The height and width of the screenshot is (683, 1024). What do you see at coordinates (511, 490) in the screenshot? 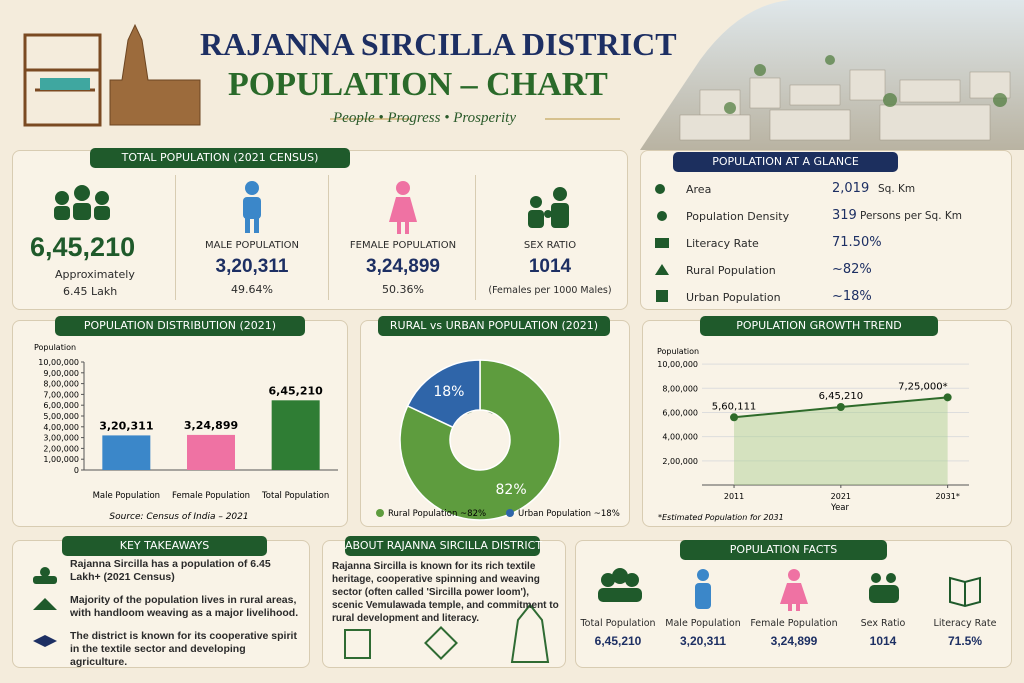
I see `value-label: 82%` at bounding box center [511, 490].